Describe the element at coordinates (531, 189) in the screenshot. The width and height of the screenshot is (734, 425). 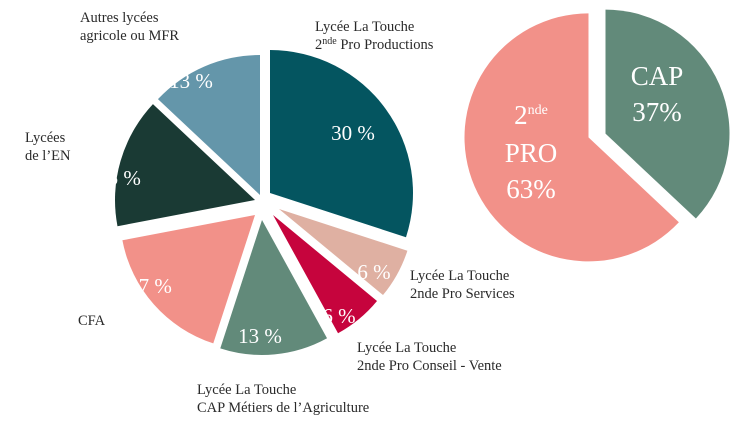
I see `right-pie-pro-value: 63%` at that location.